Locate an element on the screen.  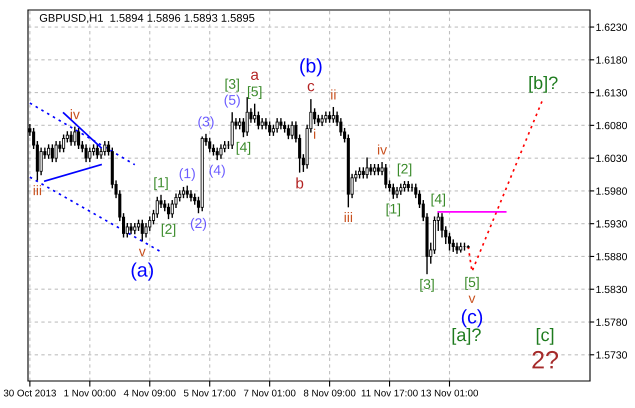
y-tick-label: 1.6180 is located at coordinates (612, 60).